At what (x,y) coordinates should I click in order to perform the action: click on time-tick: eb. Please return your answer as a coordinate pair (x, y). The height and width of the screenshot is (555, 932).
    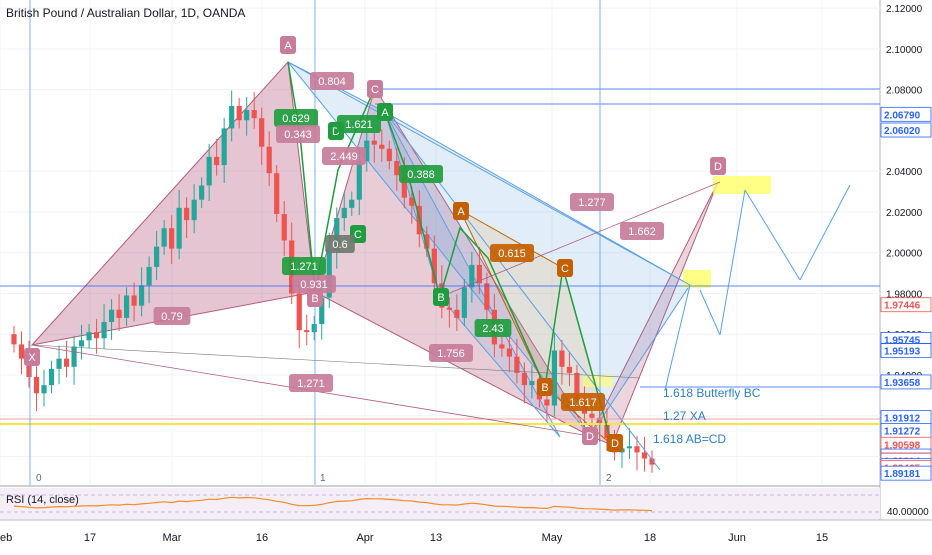
    Looking at the image, I should click on (6, 538).